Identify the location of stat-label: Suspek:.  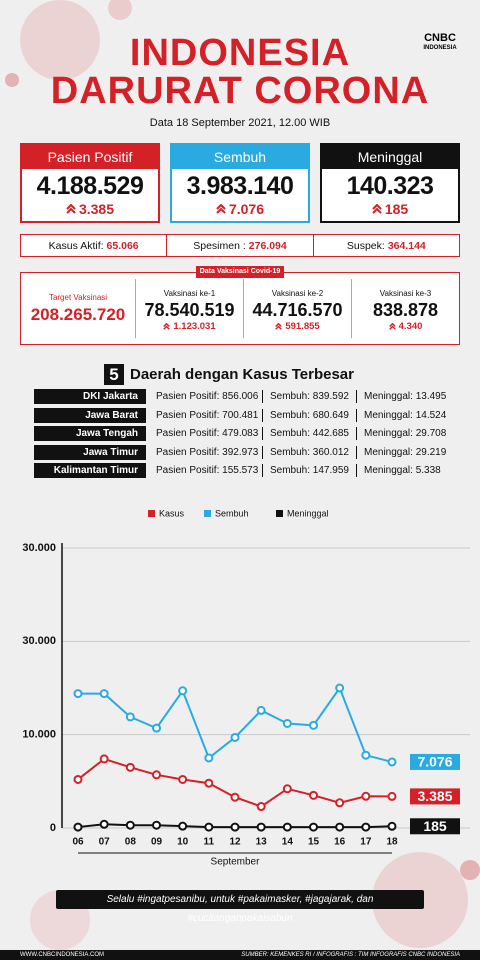
(365, 245).